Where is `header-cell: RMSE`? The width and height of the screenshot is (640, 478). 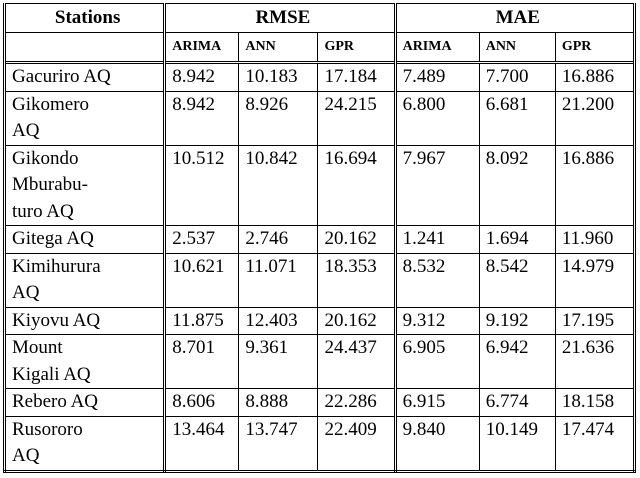
header-cell: RMSE is located at coordinates (280, 18).